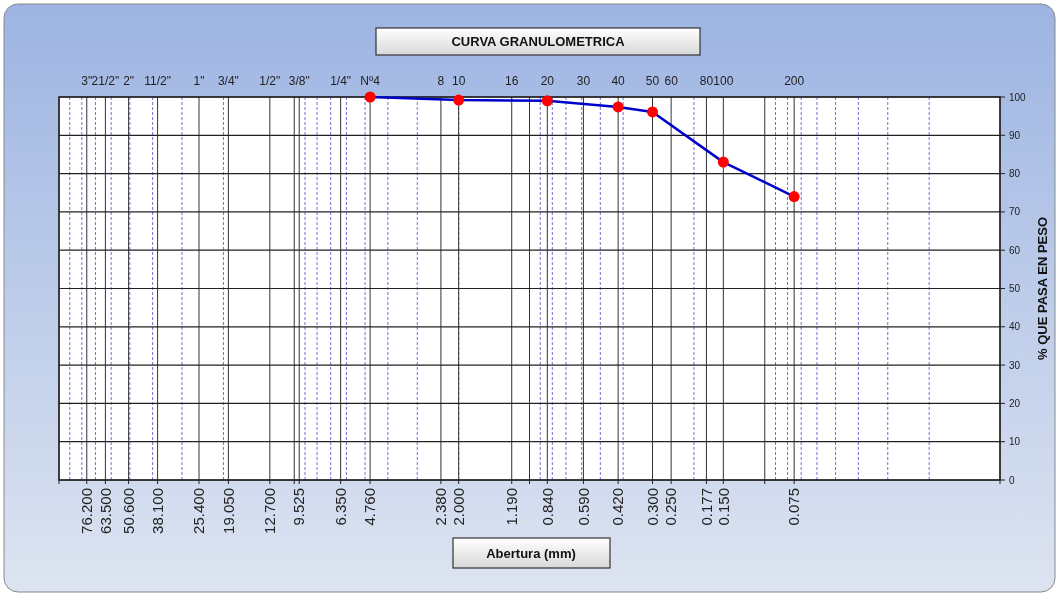  I want to click on chart-title: CURVA GRANULOMETRICA, so click(538, 41).